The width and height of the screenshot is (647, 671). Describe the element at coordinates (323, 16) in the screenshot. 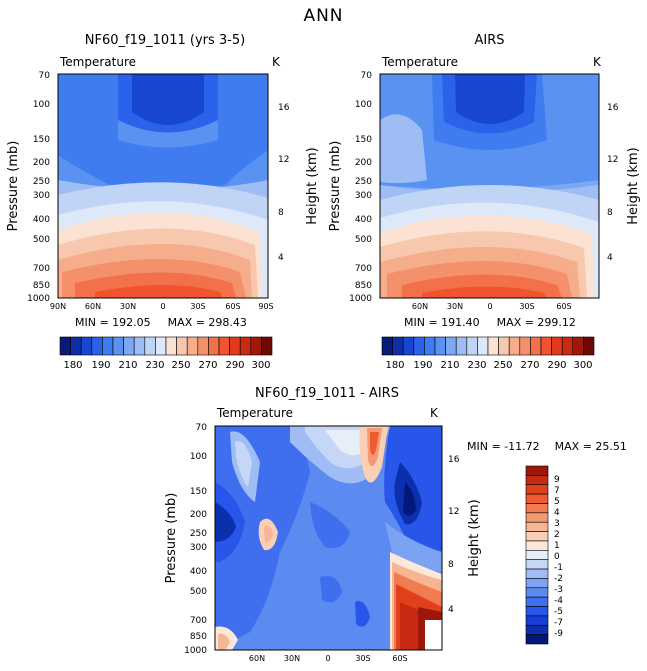

I see `figure-title: ANN` at that location.